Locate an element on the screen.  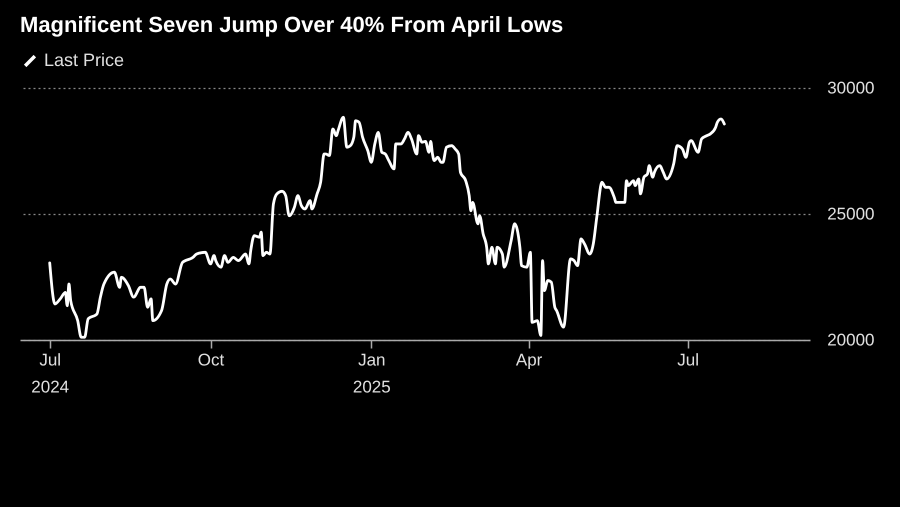
x-tick-label: Apr is located at coordinates (529, 360).